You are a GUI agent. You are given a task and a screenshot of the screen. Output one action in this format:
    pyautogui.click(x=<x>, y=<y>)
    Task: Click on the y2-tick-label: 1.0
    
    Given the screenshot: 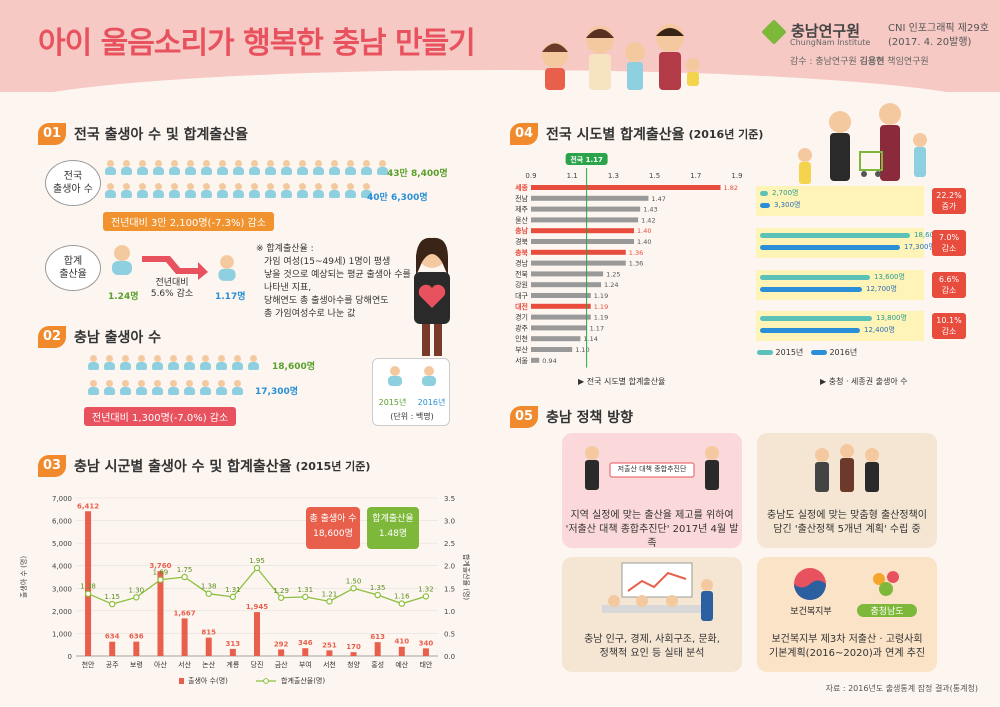 What is the action you would take?
    pyautogui.click(x=449, y=612)
    